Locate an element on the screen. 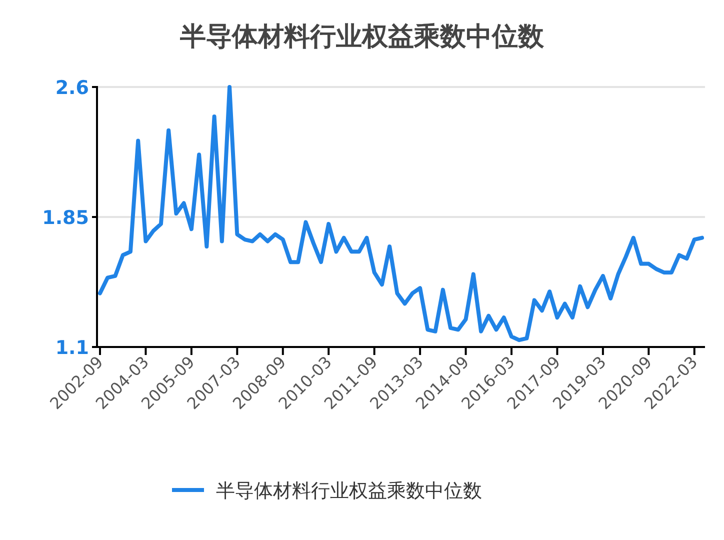  y-tick-label: 2.6 is located at coordinates (72, 88).